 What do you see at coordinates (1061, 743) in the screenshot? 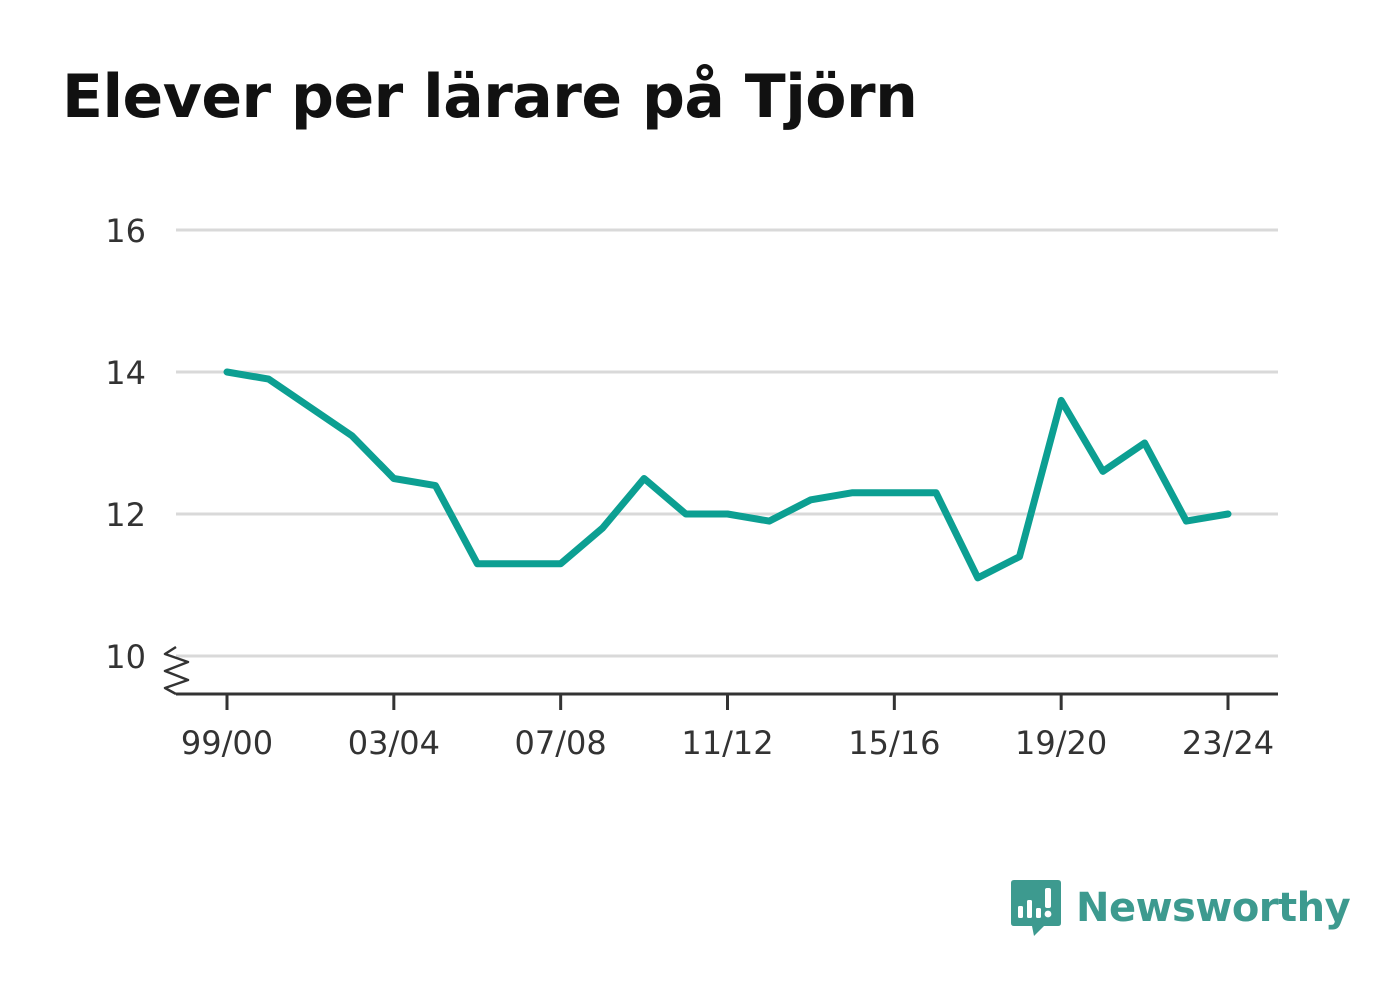
I see `x-tick-label: 19/20` at bounding box center [1061, 743].